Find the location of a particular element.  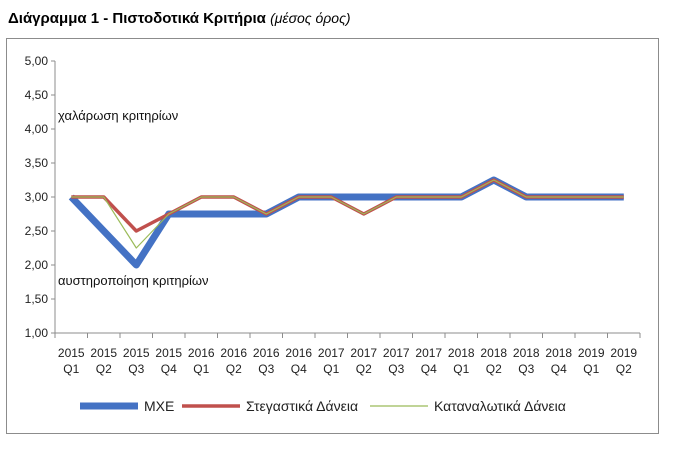

y-axis: 1,00 1,50 2,00 2,50 3,00 3,50 4,00 4,50 5,00 is located at coordinates (40, 197).